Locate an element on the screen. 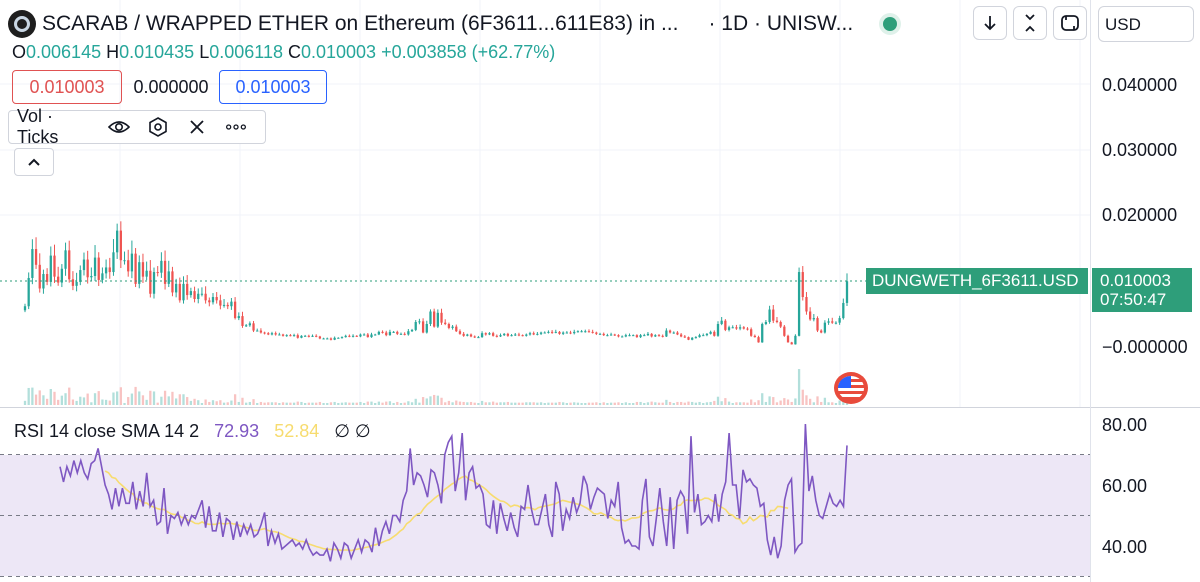 This screenshot has width=1200, height=582. us-flag-event-icon is located at coordinates (851, 388).